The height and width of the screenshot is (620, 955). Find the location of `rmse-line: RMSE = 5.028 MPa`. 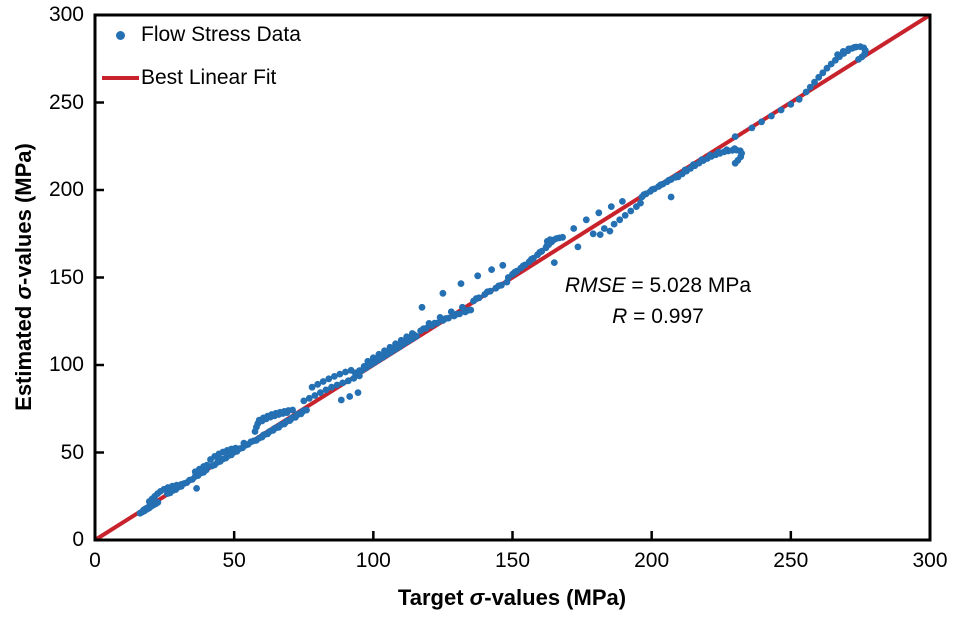

rmse-line: RMSE = 5.028 MPa is located at coordinates (658, 285).